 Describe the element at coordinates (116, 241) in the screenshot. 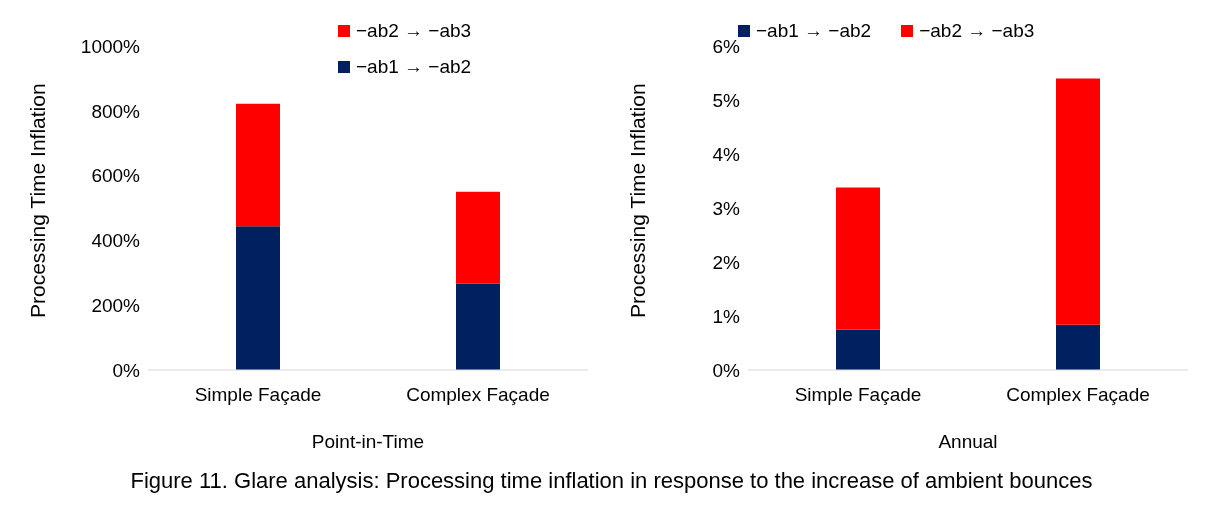

I see `y-tick-label: 400%` at that location.